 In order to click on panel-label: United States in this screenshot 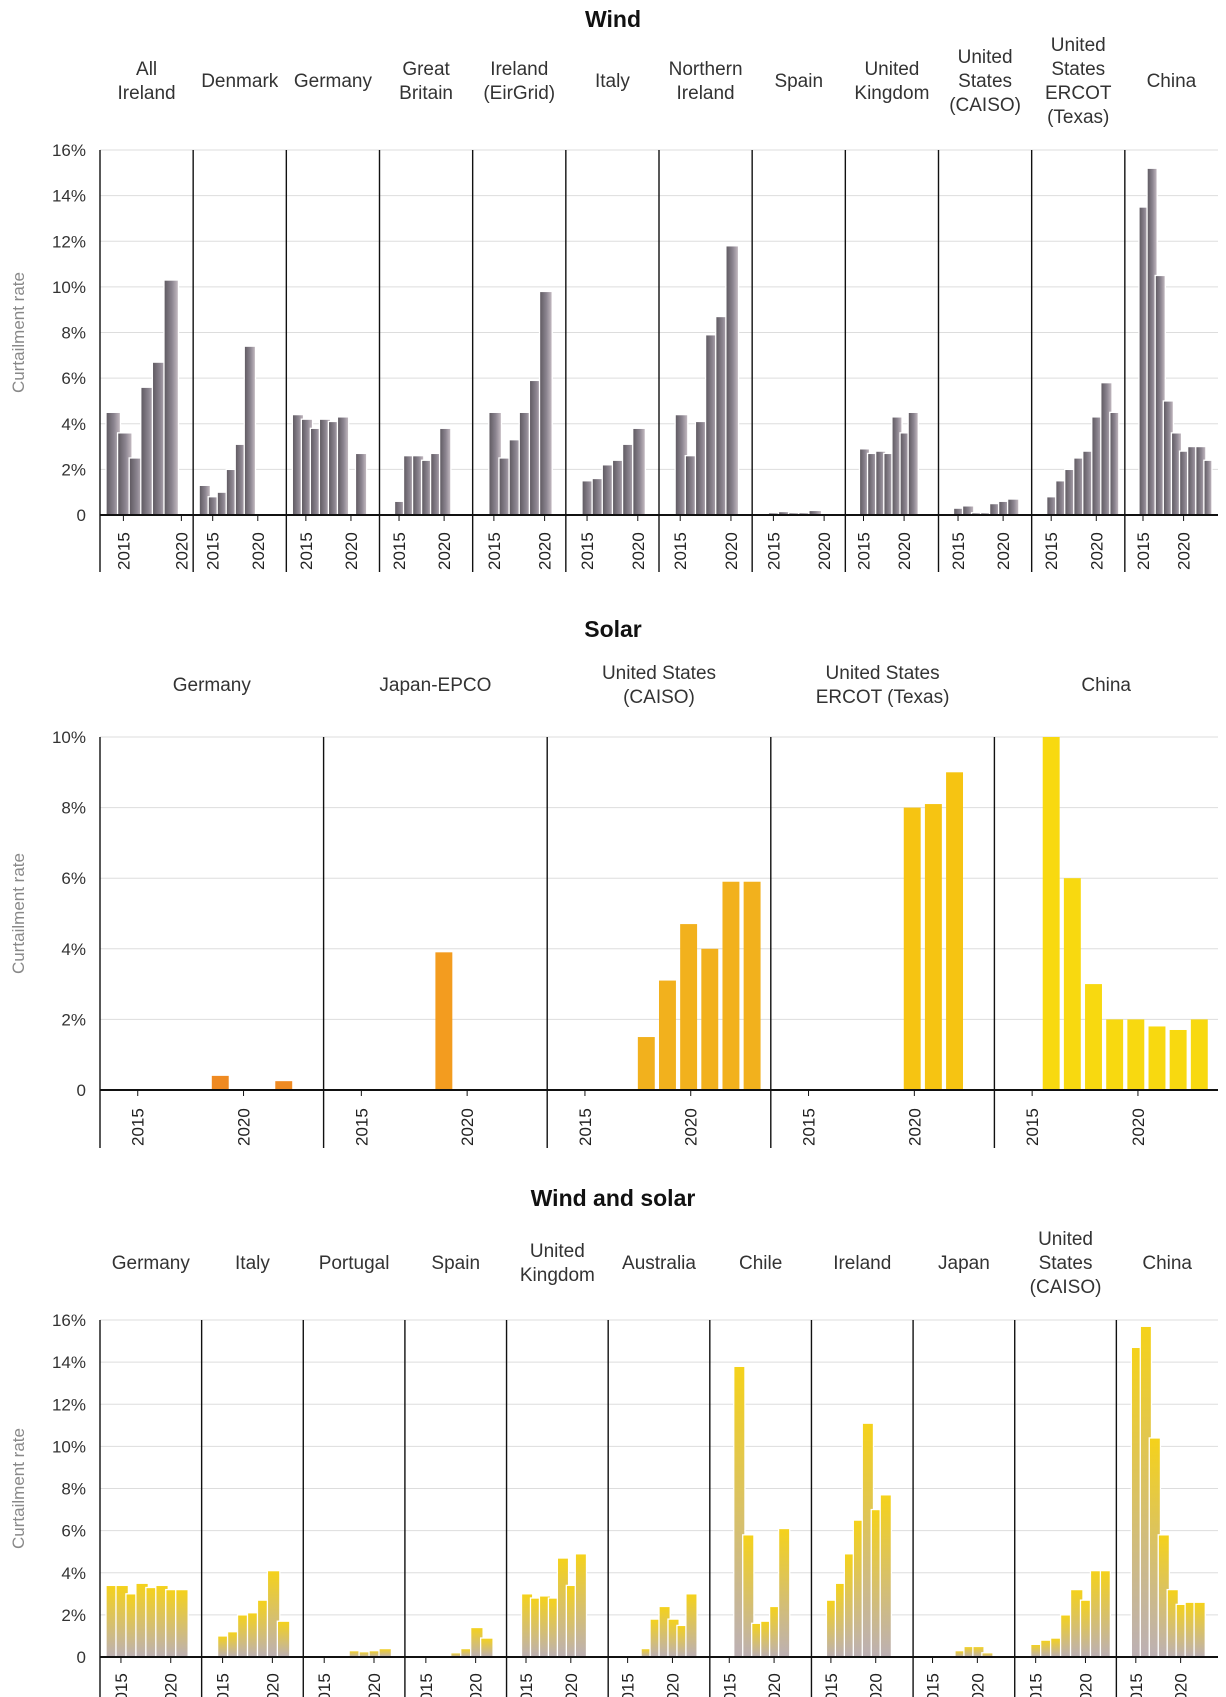, I will do `click(659, 673)`.